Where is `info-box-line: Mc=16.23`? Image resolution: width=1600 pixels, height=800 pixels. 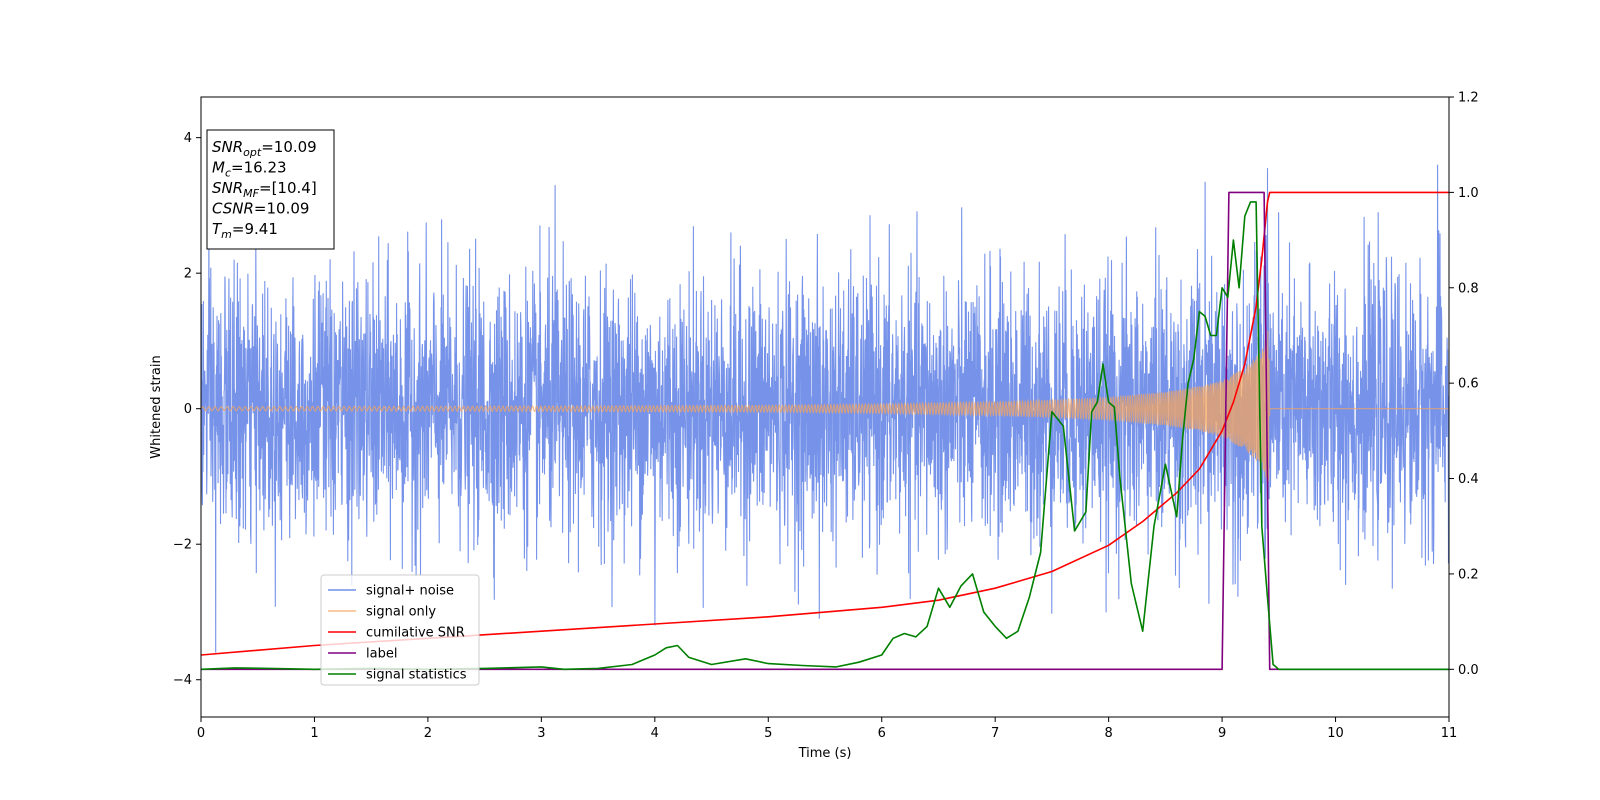 info-box-line: Mc=16.23 is located at coordinates (249, 169).